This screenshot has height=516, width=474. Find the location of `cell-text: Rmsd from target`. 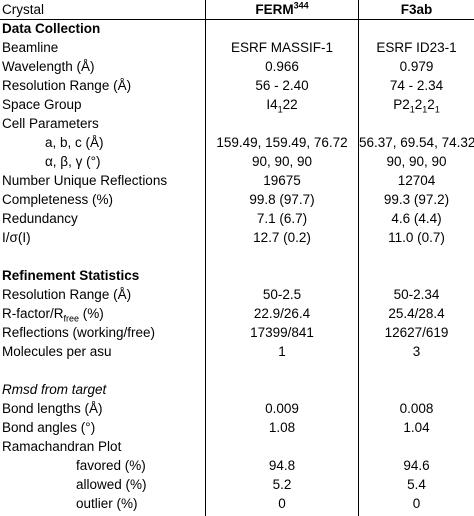

cell-text: Rmsd from target is located at coordinates (54, 389).